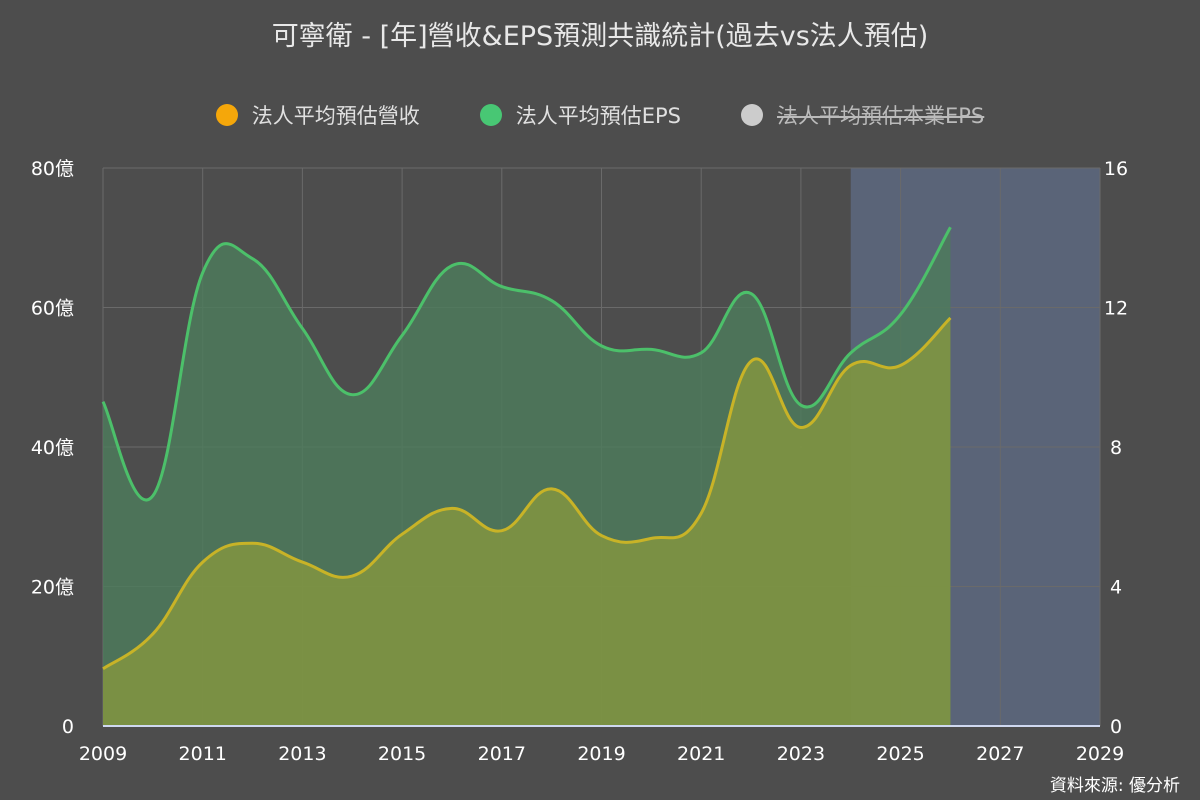 The height and width of the screenshot is (800, 1200). I want to click on legend-item-core-eps: 法人平均預估本業EPS, so click(862, 115).